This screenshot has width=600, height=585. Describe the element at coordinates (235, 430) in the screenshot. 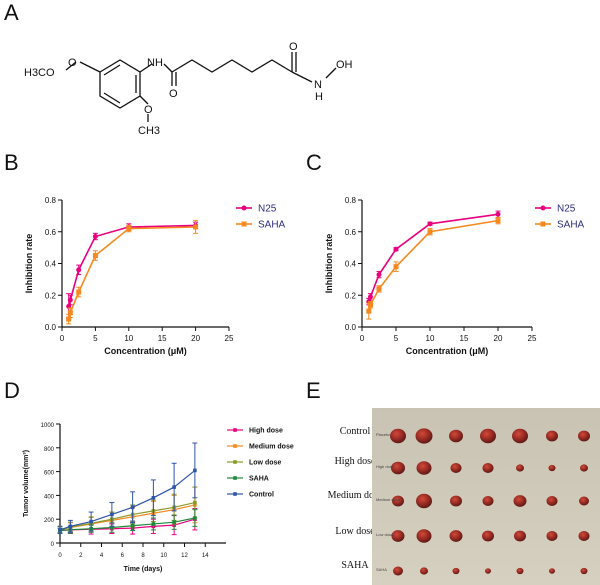

I see `legend-marker-high-dose` at that location.